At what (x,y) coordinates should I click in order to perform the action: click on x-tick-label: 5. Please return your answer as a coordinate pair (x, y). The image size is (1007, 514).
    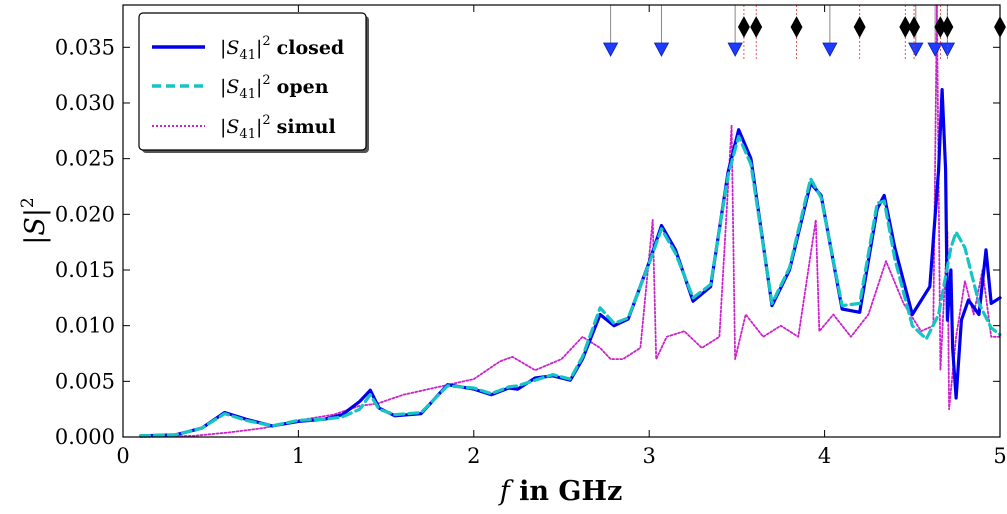
    Looking at the image, I should click on (999, 456).